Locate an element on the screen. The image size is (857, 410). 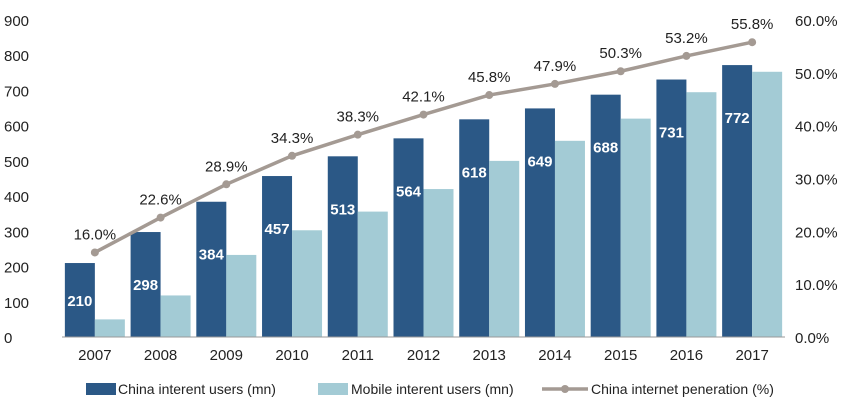
point-penetration-2011 is located at coordinates (357, 134).